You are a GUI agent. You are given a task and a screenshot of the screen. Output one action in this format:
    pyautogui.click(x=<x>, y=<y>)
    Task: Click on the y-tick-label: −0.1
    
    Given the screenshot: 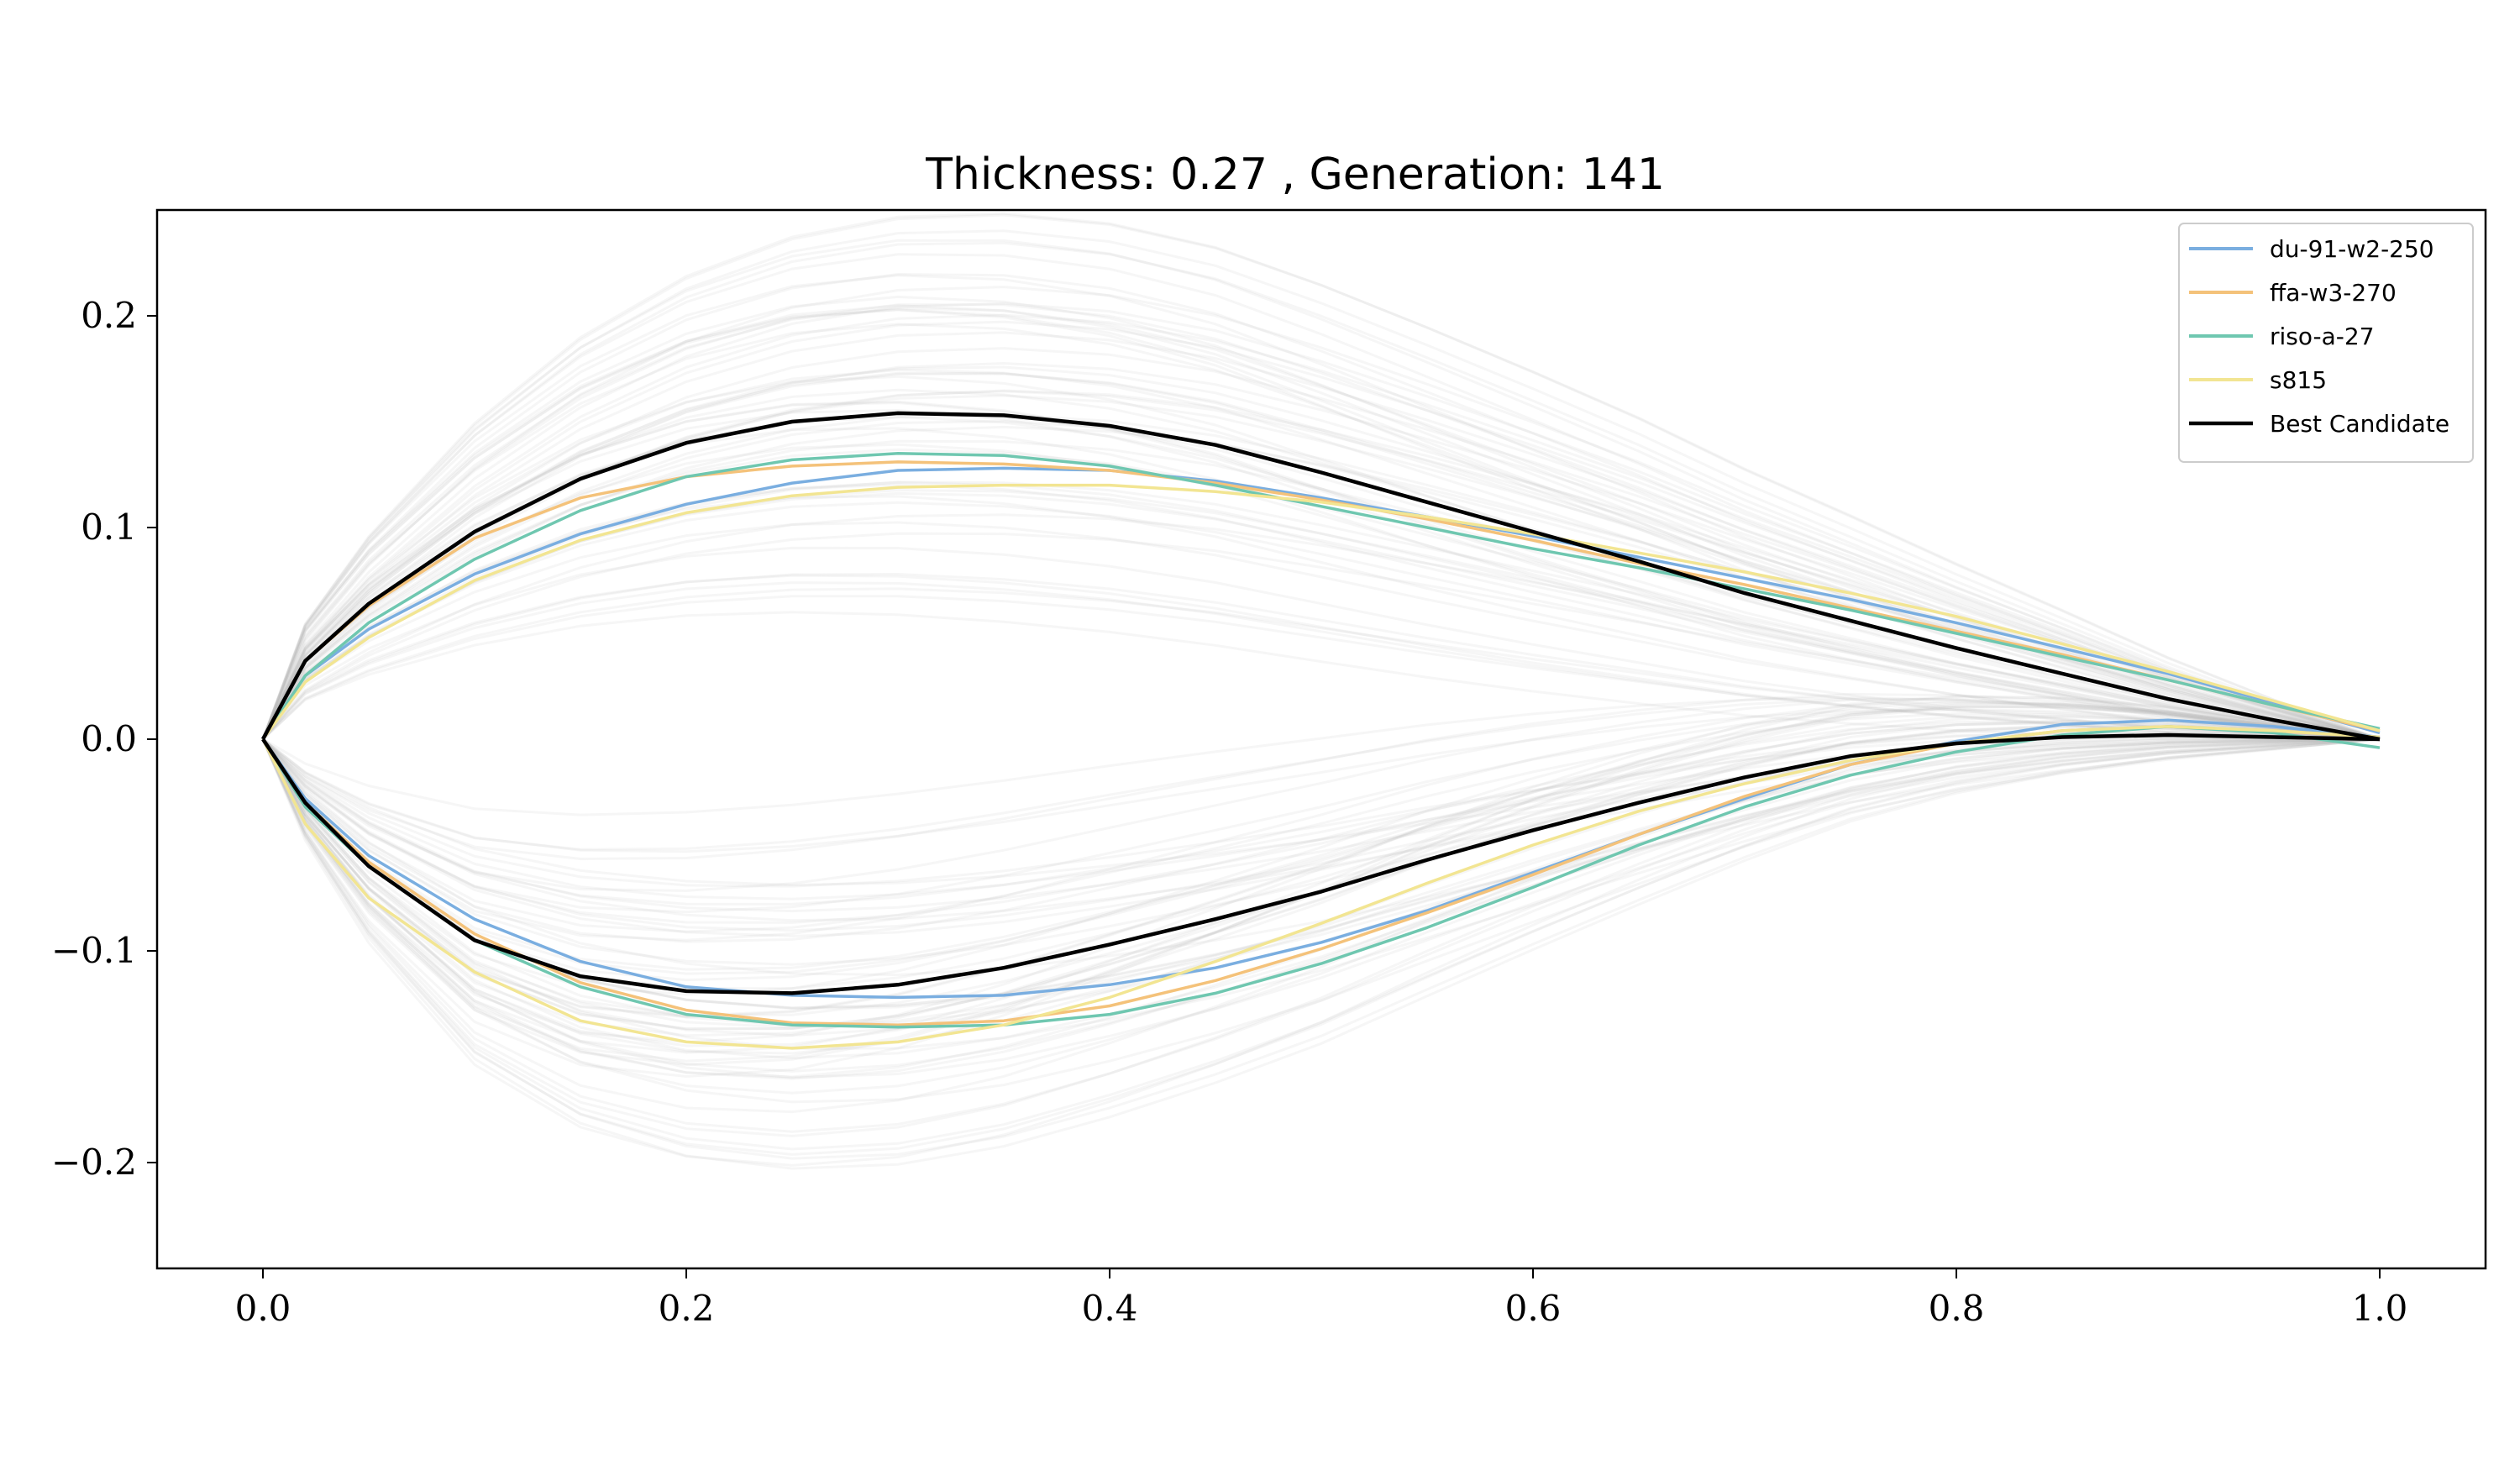 What is the action you would take?
    pyautogui.click(x=94, y=950)
    